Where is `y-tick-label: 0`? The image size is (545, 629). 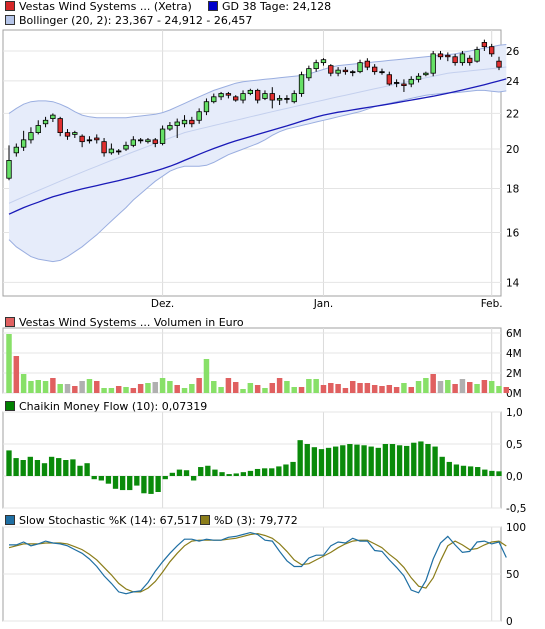 y-tick-label: 0 is located at coordinates (509, 622).